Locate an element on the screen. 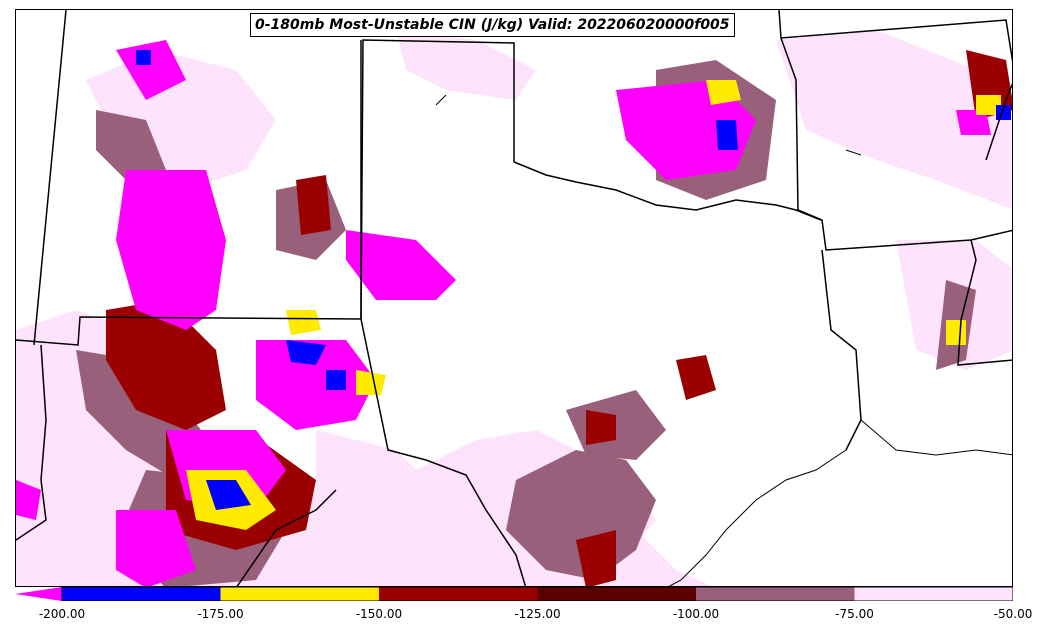 This screenshot has width=1044, height=633. colorbar-tick-label: -50.00 is located at coordinates (1013, 614).